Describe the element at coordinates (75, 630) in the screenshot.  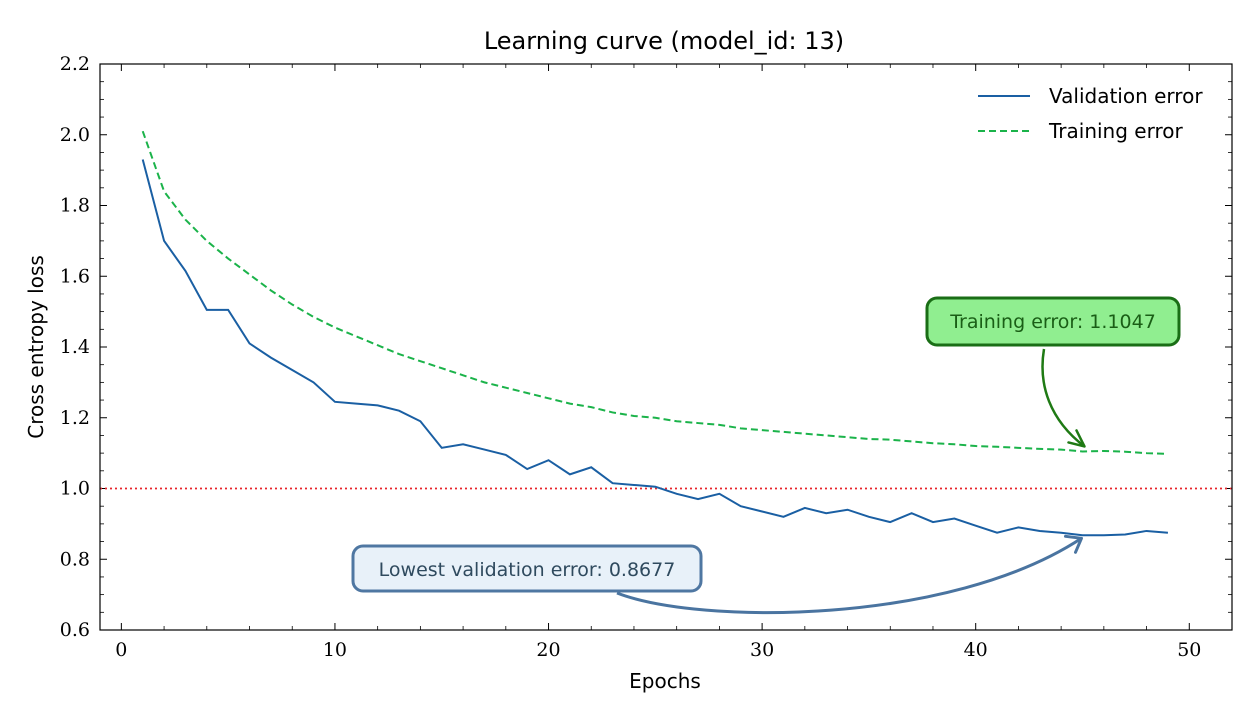
I see `y-tick-label: 0.6` at that location.